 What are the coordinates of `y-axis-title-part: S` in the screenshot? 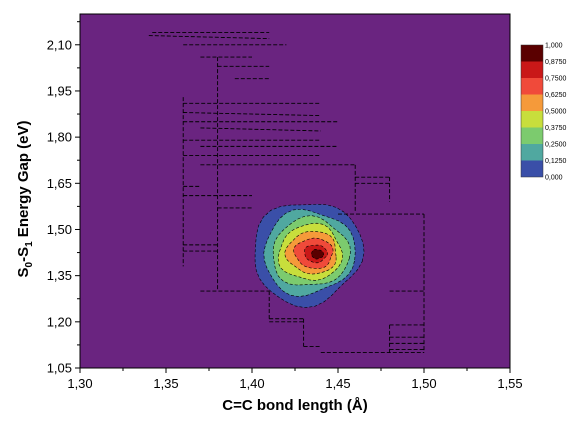 It's located at (23, 272).